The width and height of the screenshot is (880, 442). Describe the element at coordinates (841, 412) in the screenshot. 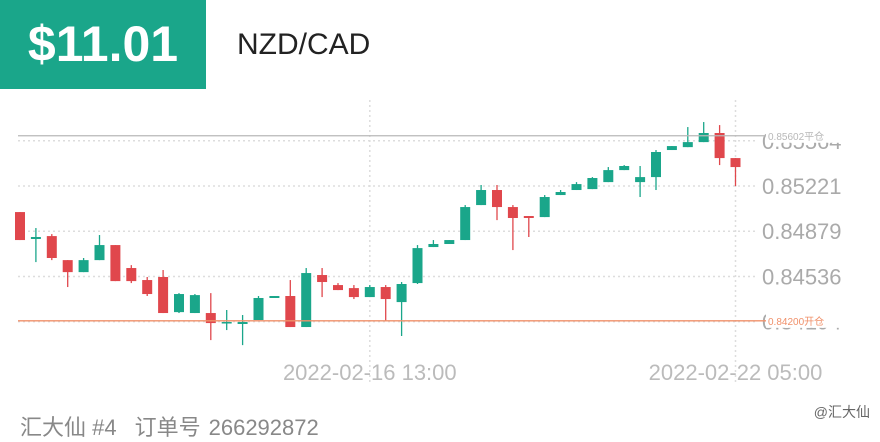

I see `watermark: @汇大仙` at that location.